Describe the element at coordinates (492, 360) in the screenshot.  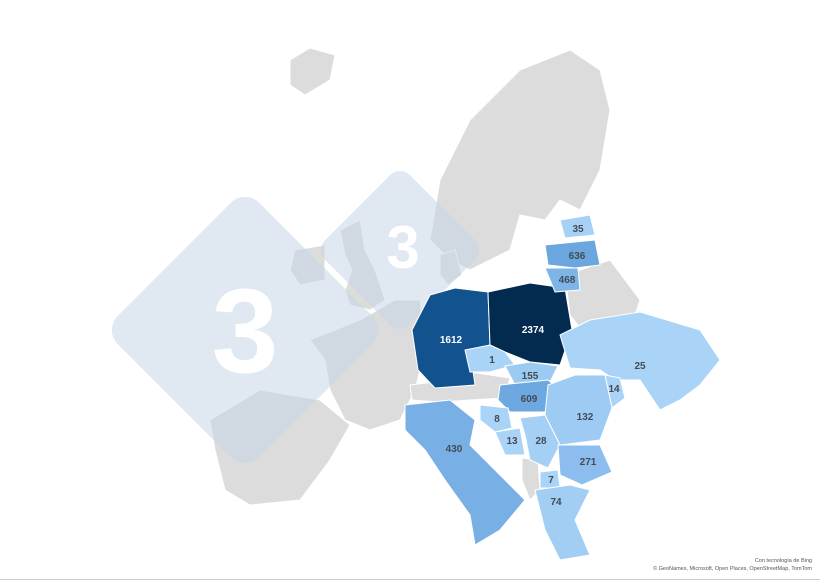
I see `value-label-czechia: 1` at that location.